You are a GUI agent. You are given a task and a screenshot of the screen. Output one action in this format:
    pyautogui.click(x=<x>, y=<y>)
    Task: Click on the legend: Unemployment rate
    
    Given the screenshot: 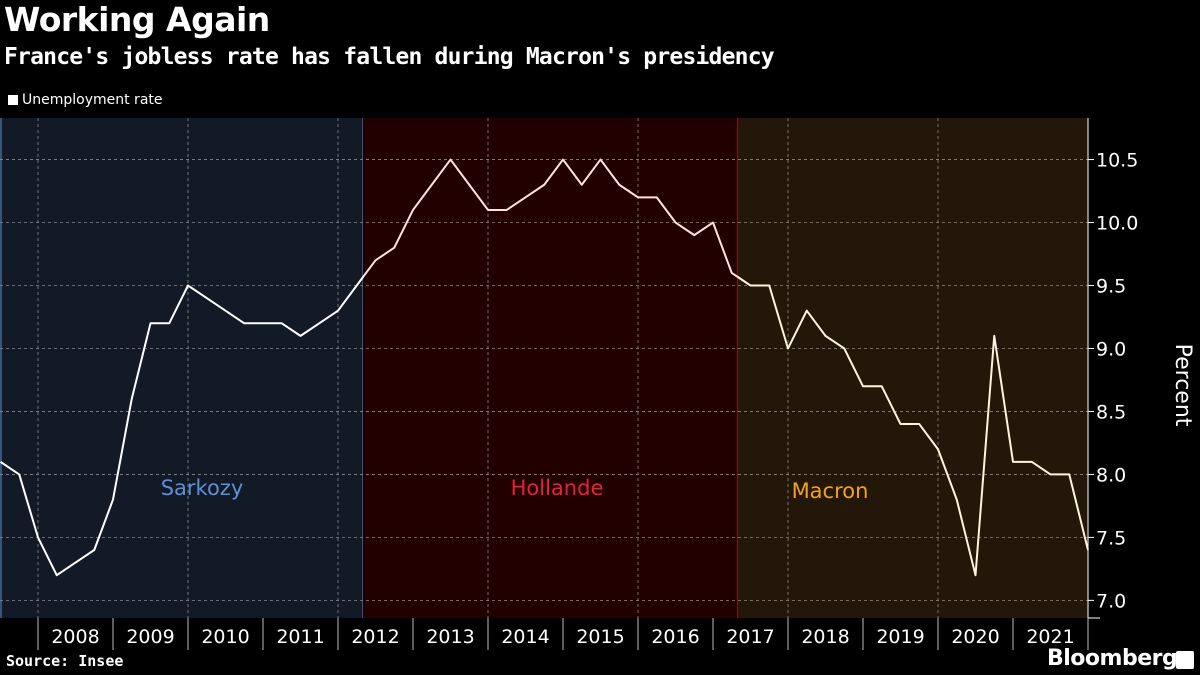 What is the action you would take?
    pyautogui.click(x=85, y=100)
    